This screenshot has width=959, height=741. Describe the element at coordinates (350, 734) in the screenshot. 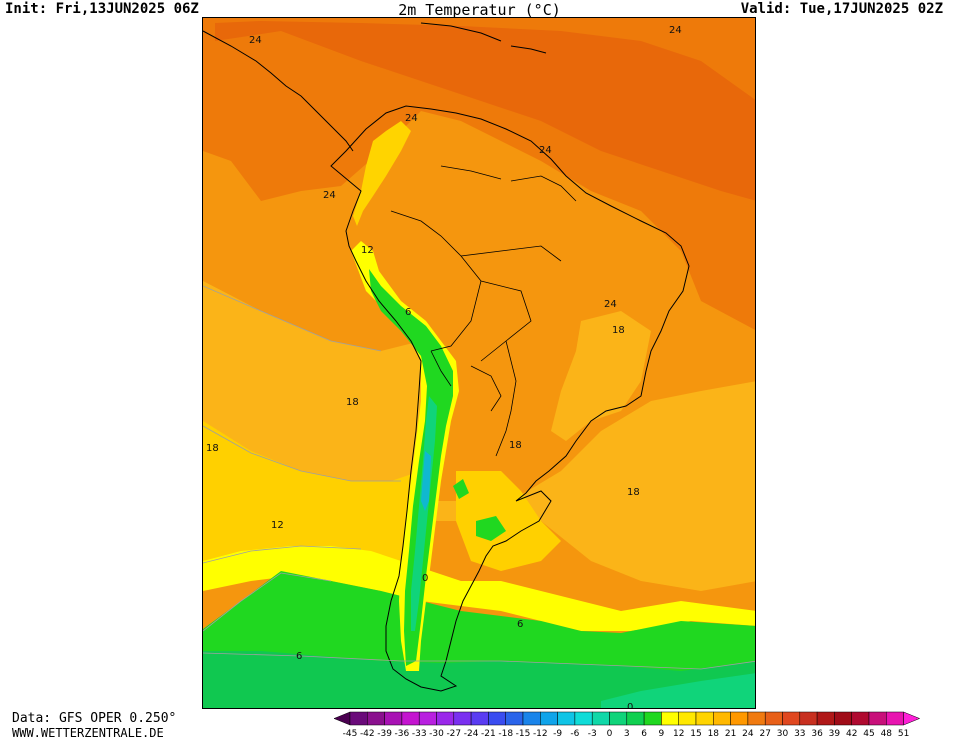

I see `legend-tick-label: -45` at that location.